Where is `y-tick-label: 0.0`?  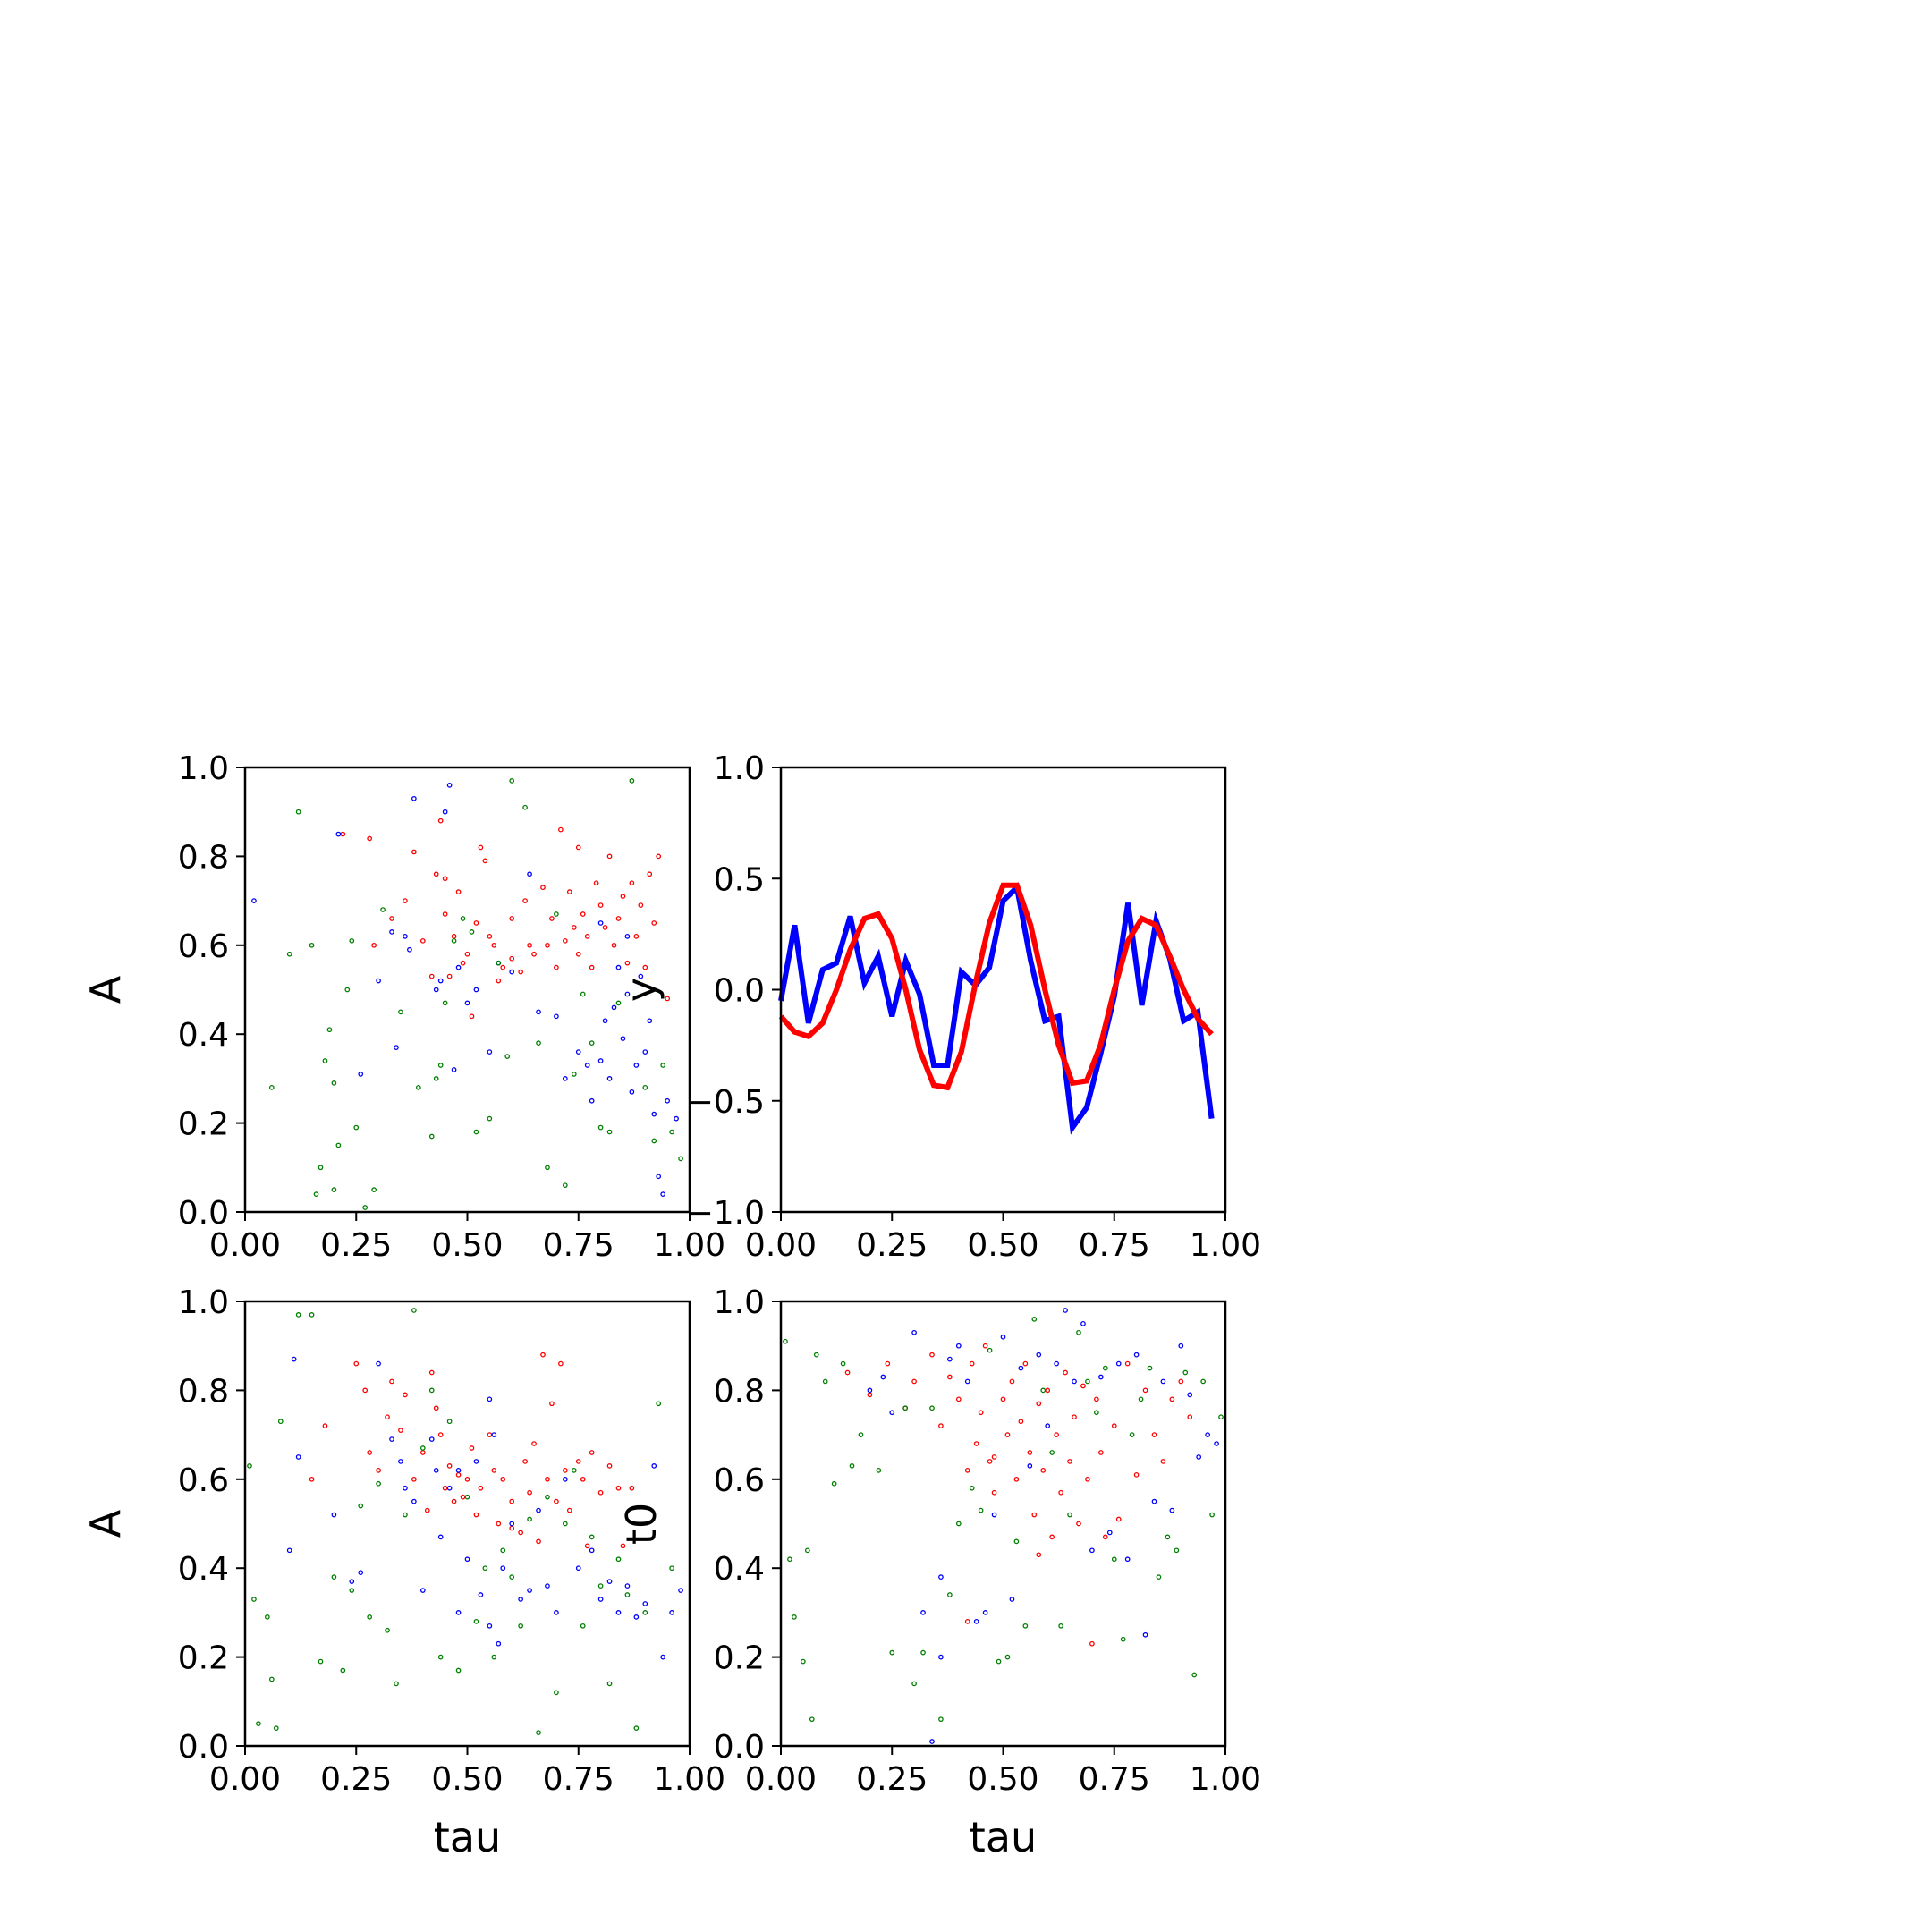
y-tick-label: 0.0 is located at coordinates (739, 991).